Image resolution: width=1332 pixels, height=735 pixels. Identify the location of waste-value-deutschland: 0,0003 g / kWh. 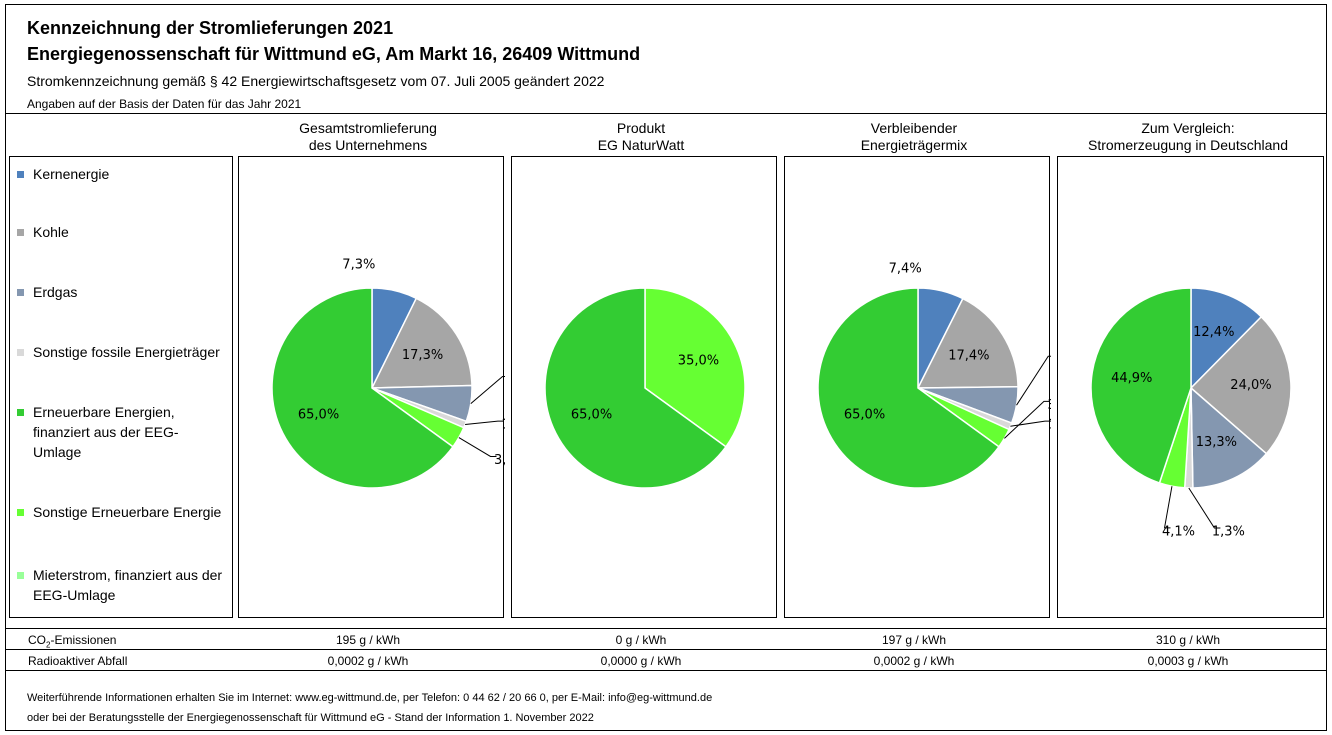
(1188, 661).